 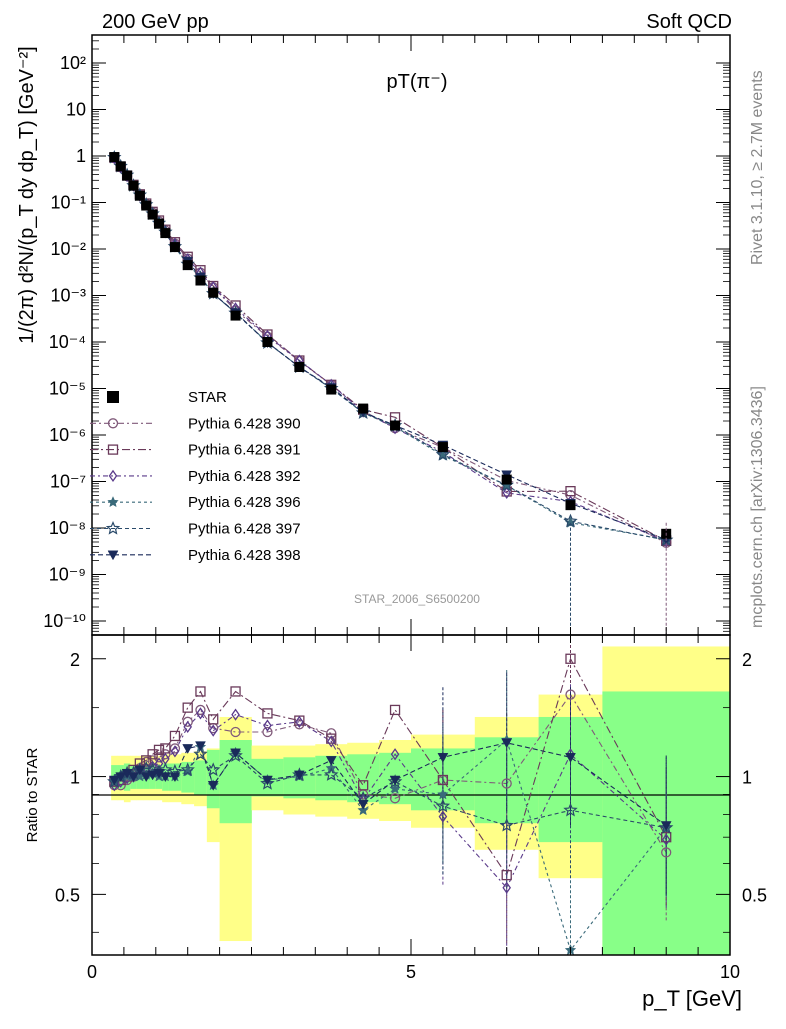 What do you see at coordinates (416, 82) in the screenshot?
I see `plot-title: pT(π⁻)` at bounding box center [416, 82].